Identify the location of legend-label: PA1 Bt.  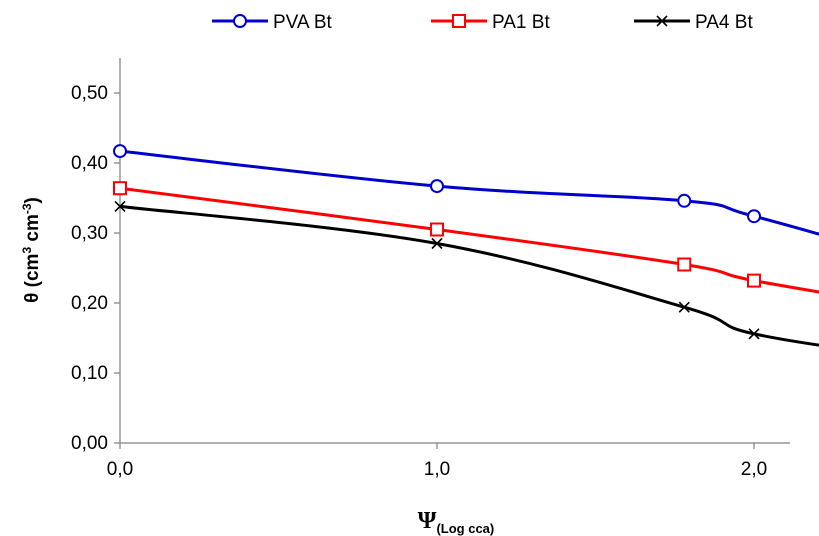
(521, 22).